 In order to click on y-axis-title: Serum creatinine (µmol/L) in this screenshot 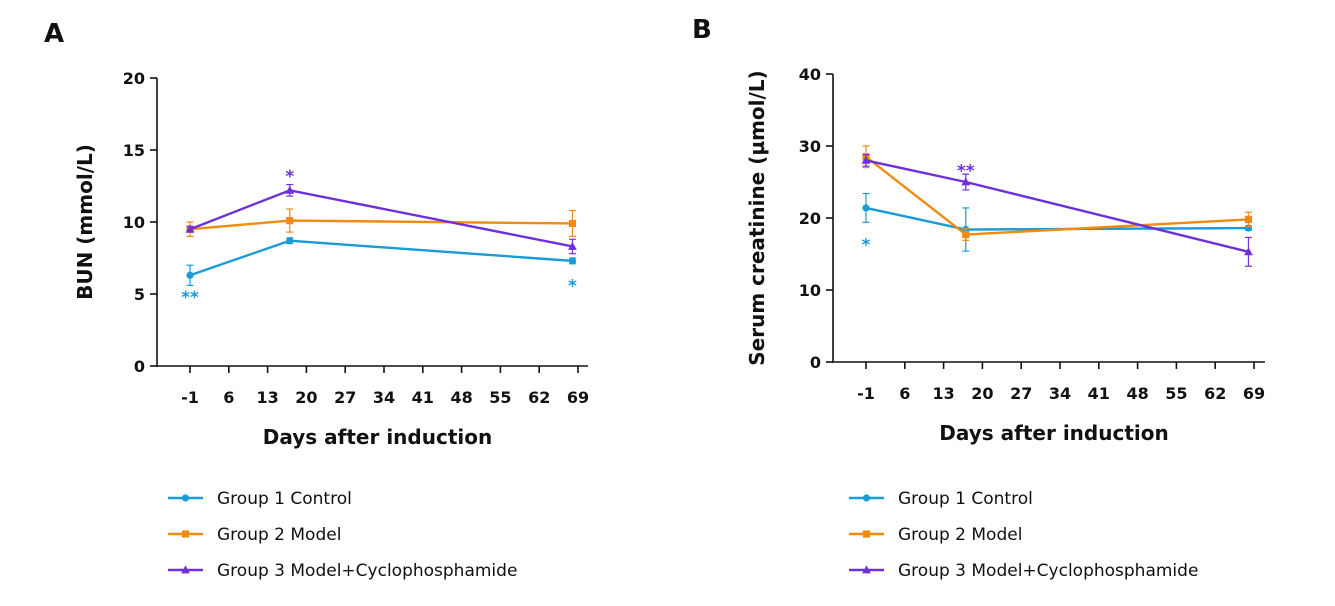, I will do `click(757, 217)`.